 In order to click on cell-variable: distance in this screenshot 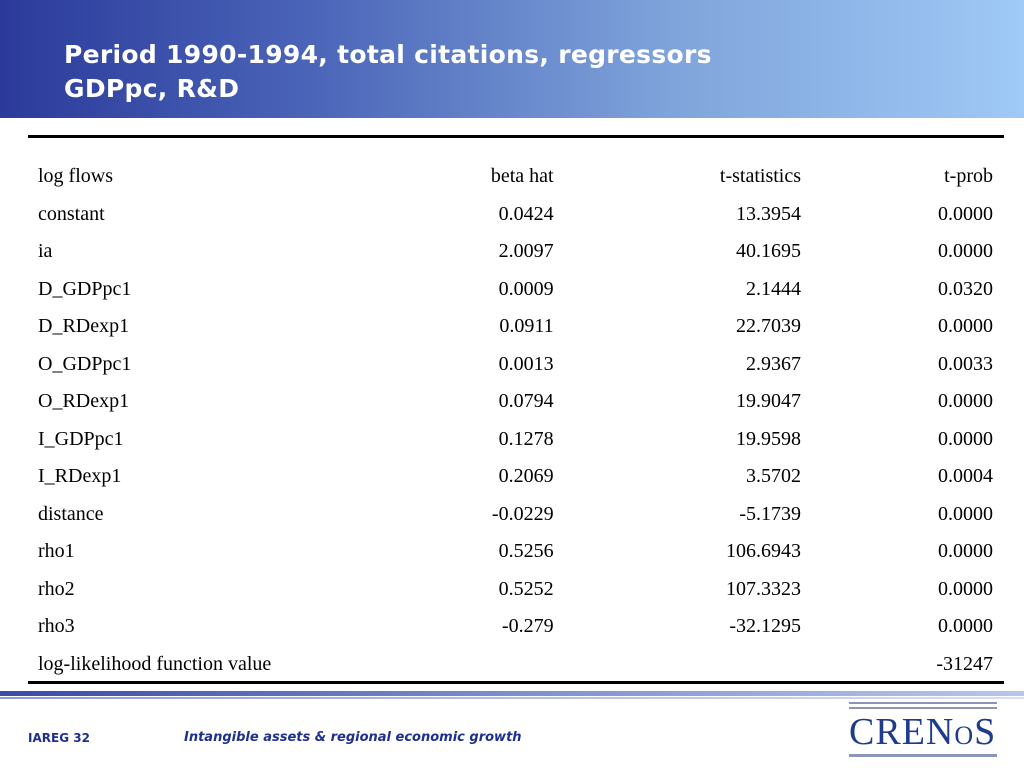, I will do `click(71, 513)`.